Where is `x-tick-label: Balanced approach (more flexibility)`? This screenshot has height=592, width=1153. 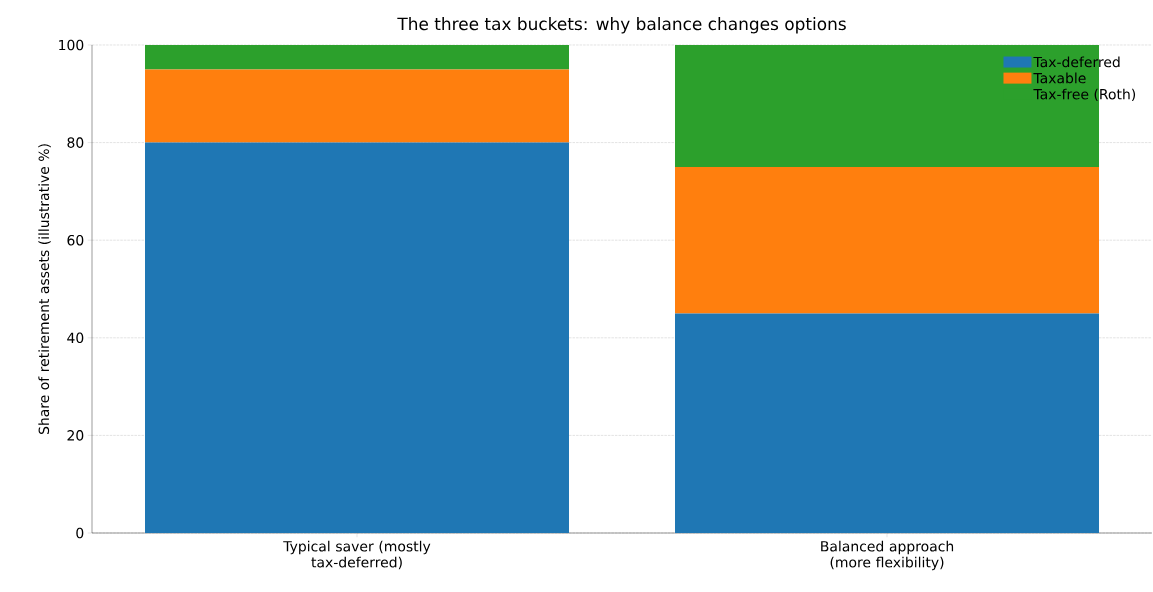
x-tick-label: Balanced approach (more flexibility) is located at coordinates (887, 555).